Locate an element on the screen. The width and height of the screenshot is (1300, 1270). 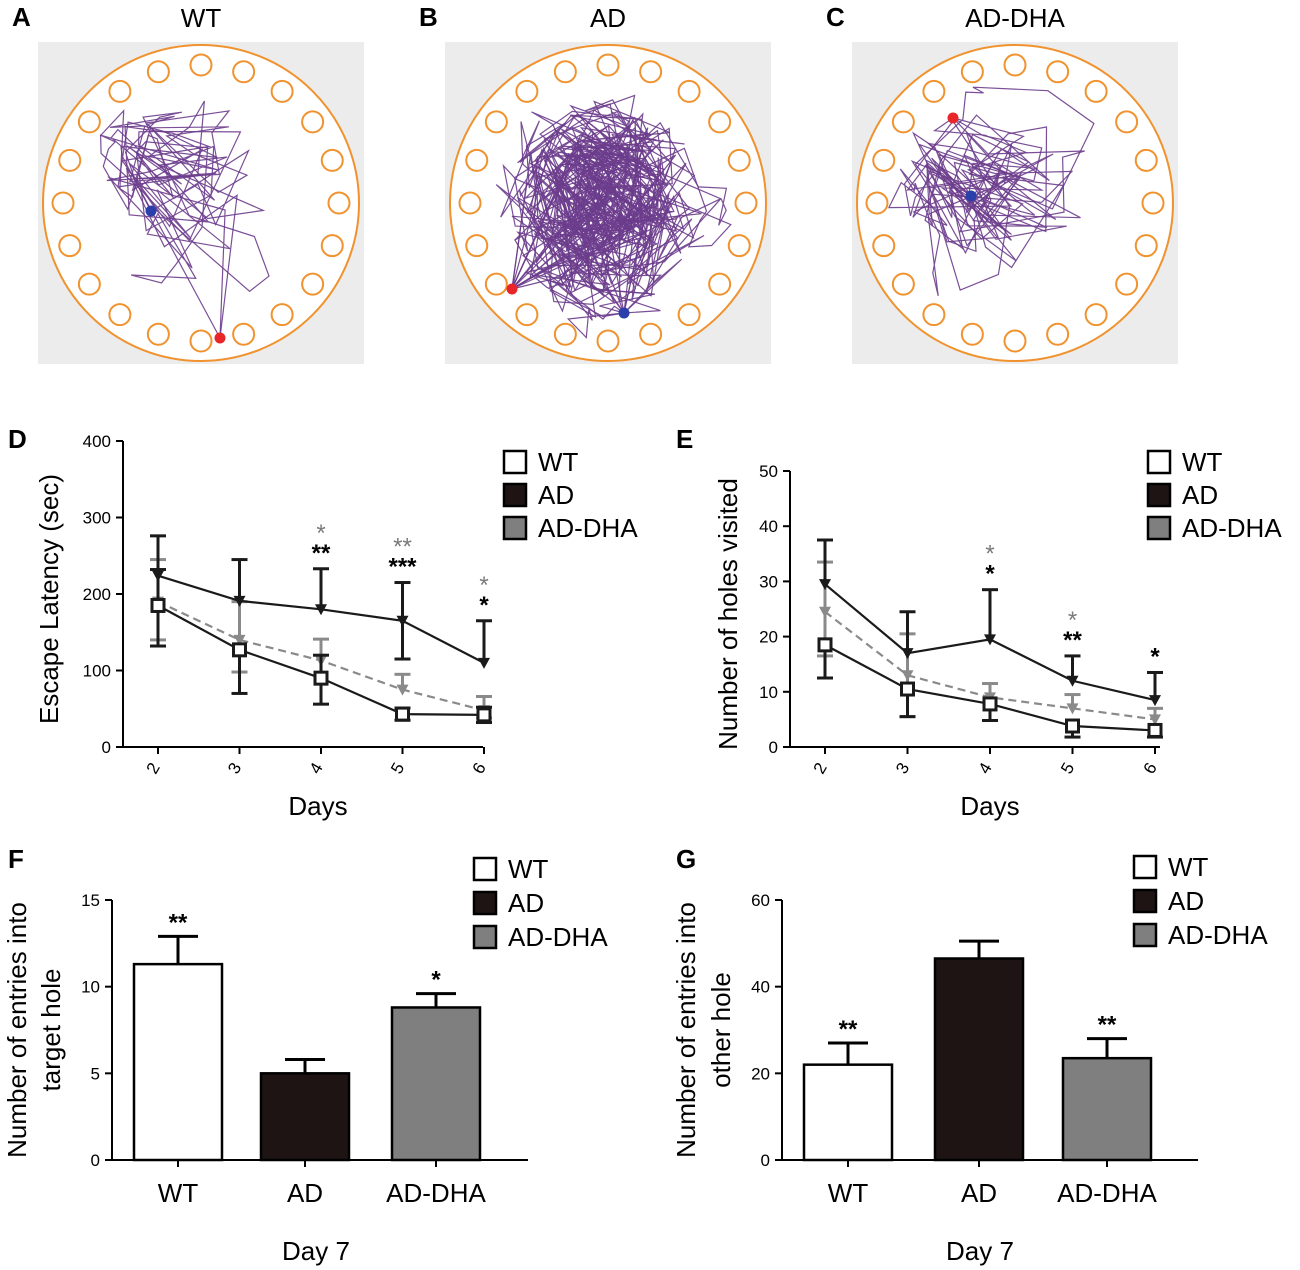
y-tick-label: 50 is located at coordinates (768, 471).